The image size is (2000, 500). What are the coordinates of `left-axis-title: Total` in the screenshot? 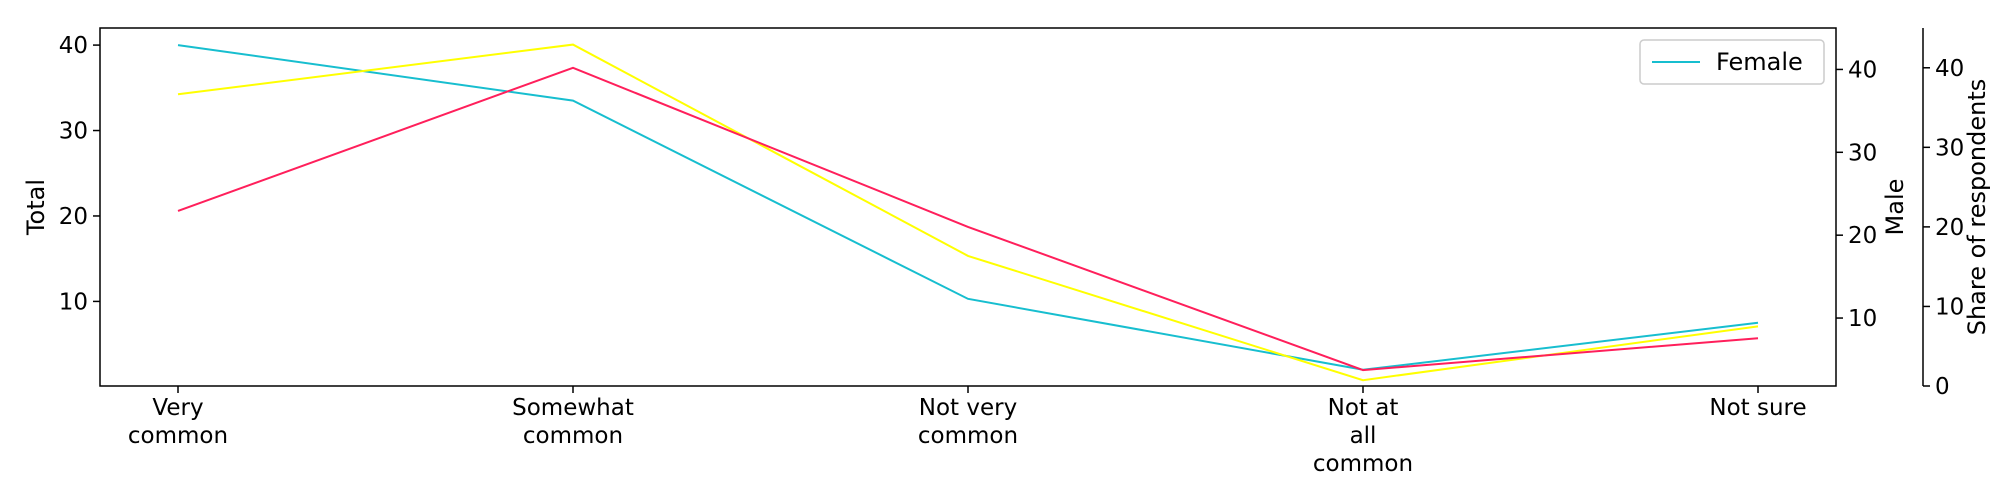 It's located at (36, 207).